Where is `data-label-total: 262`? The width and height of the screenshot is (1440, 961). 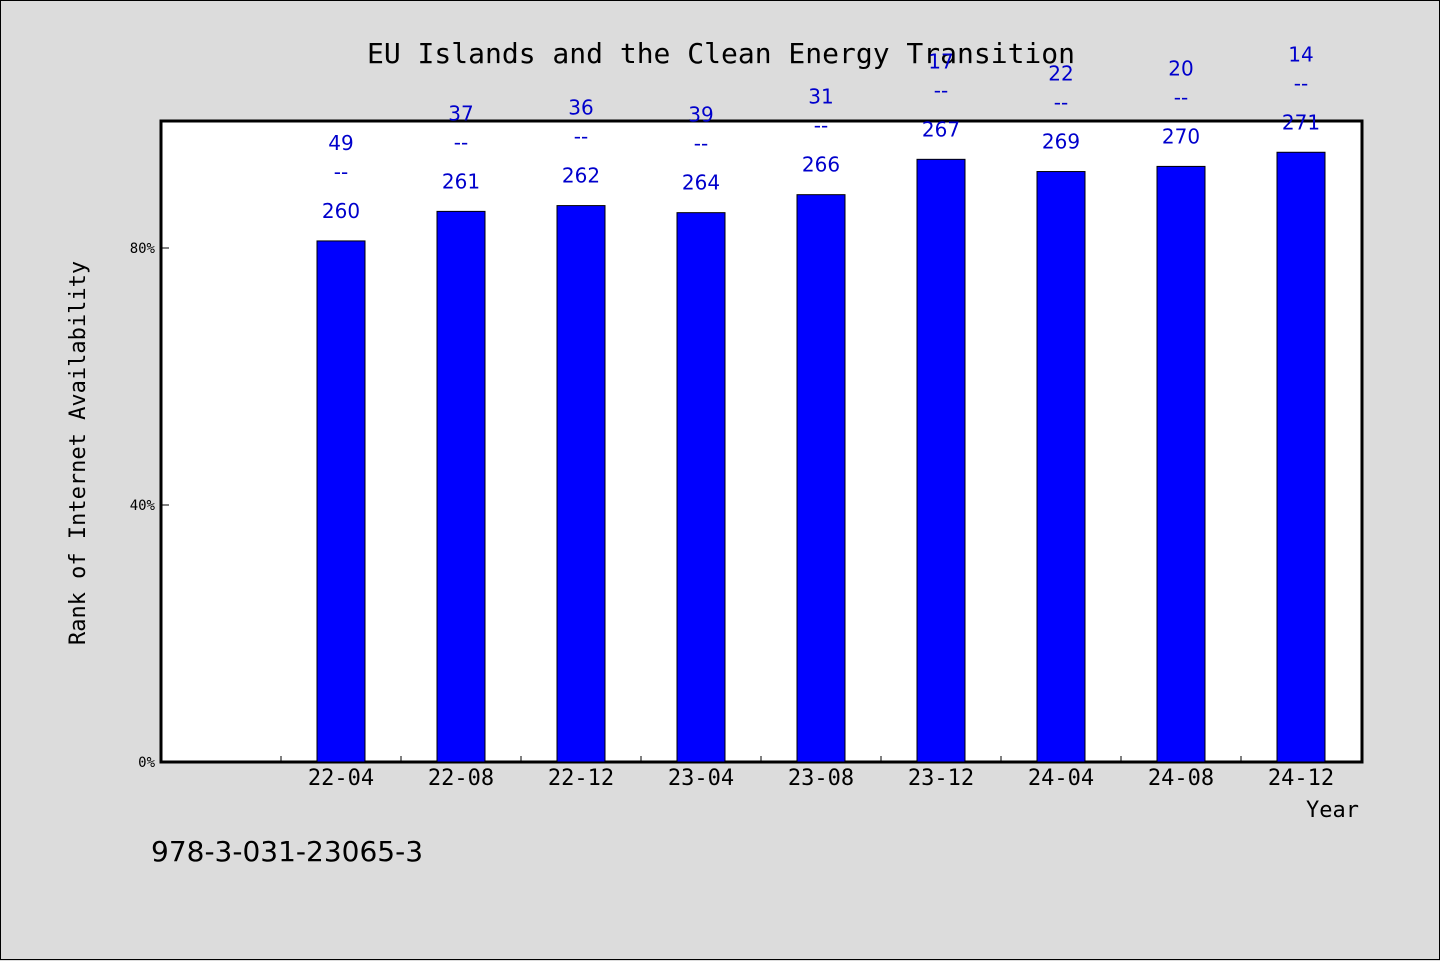 data-label-total: 262 is located at coordinates (581, 176).